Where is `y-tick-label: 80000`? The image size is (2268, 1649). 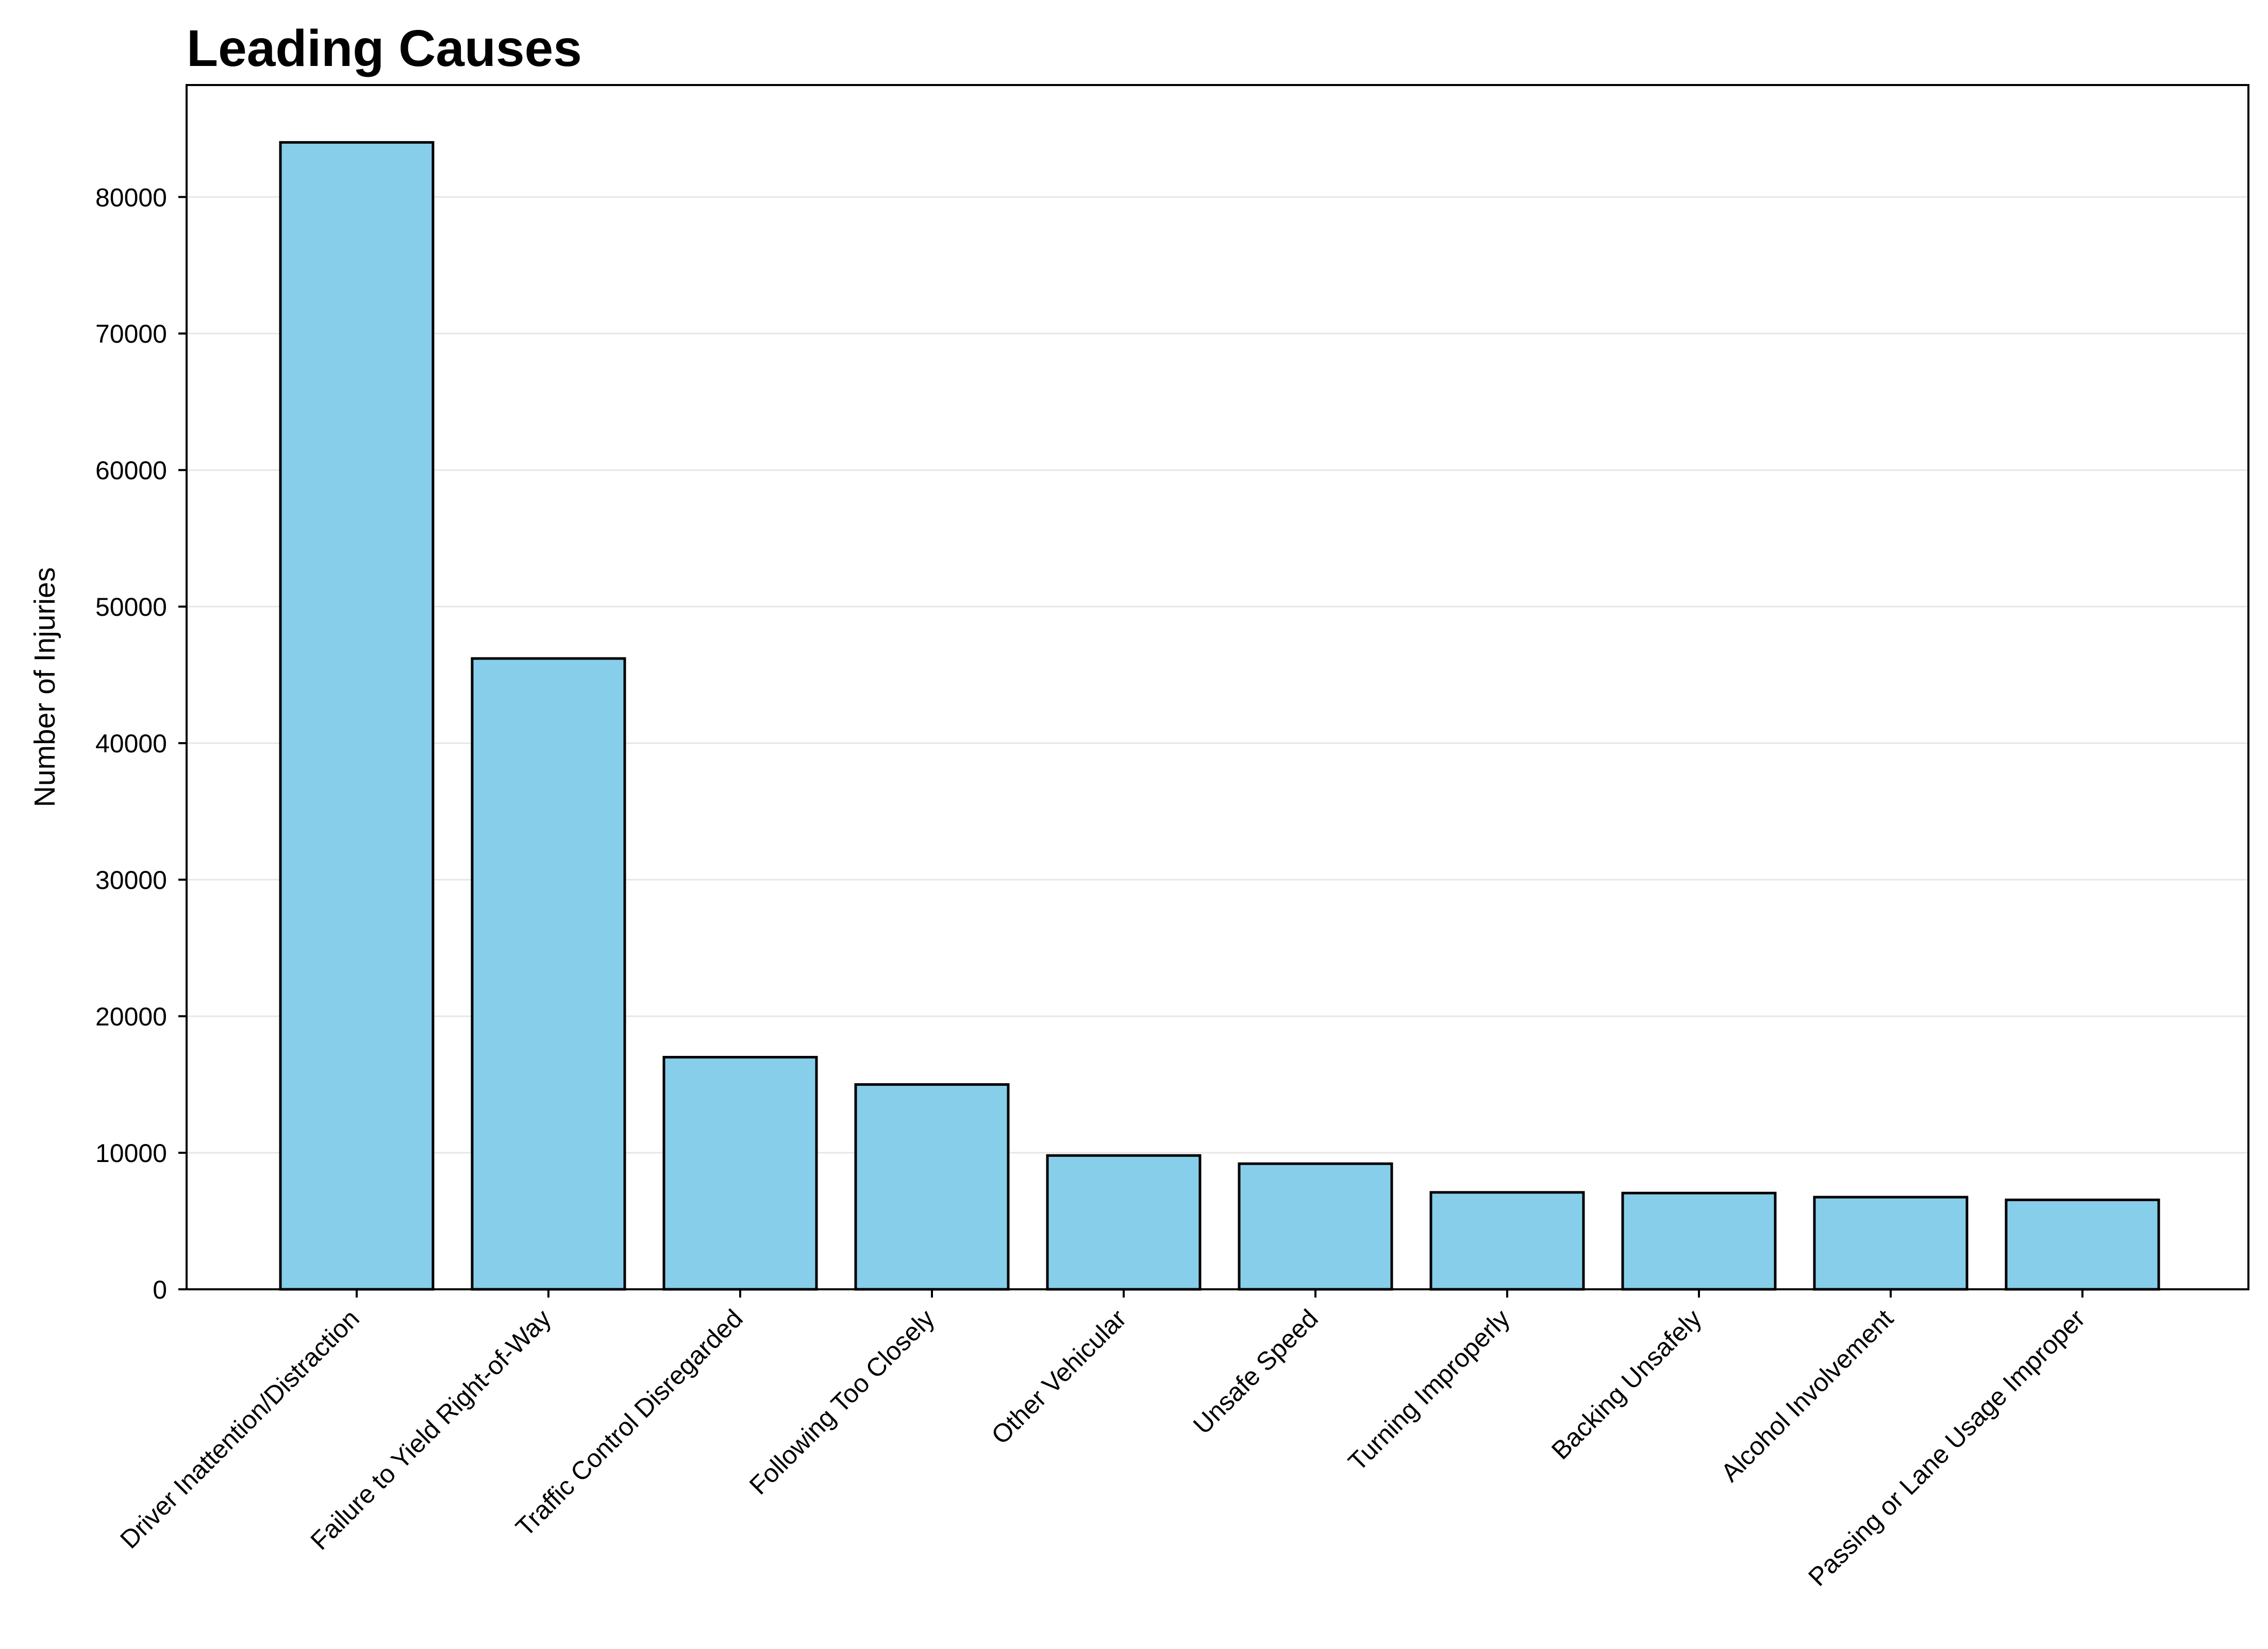 y-tick-label: 80000 is located at coordinates (131, 197).